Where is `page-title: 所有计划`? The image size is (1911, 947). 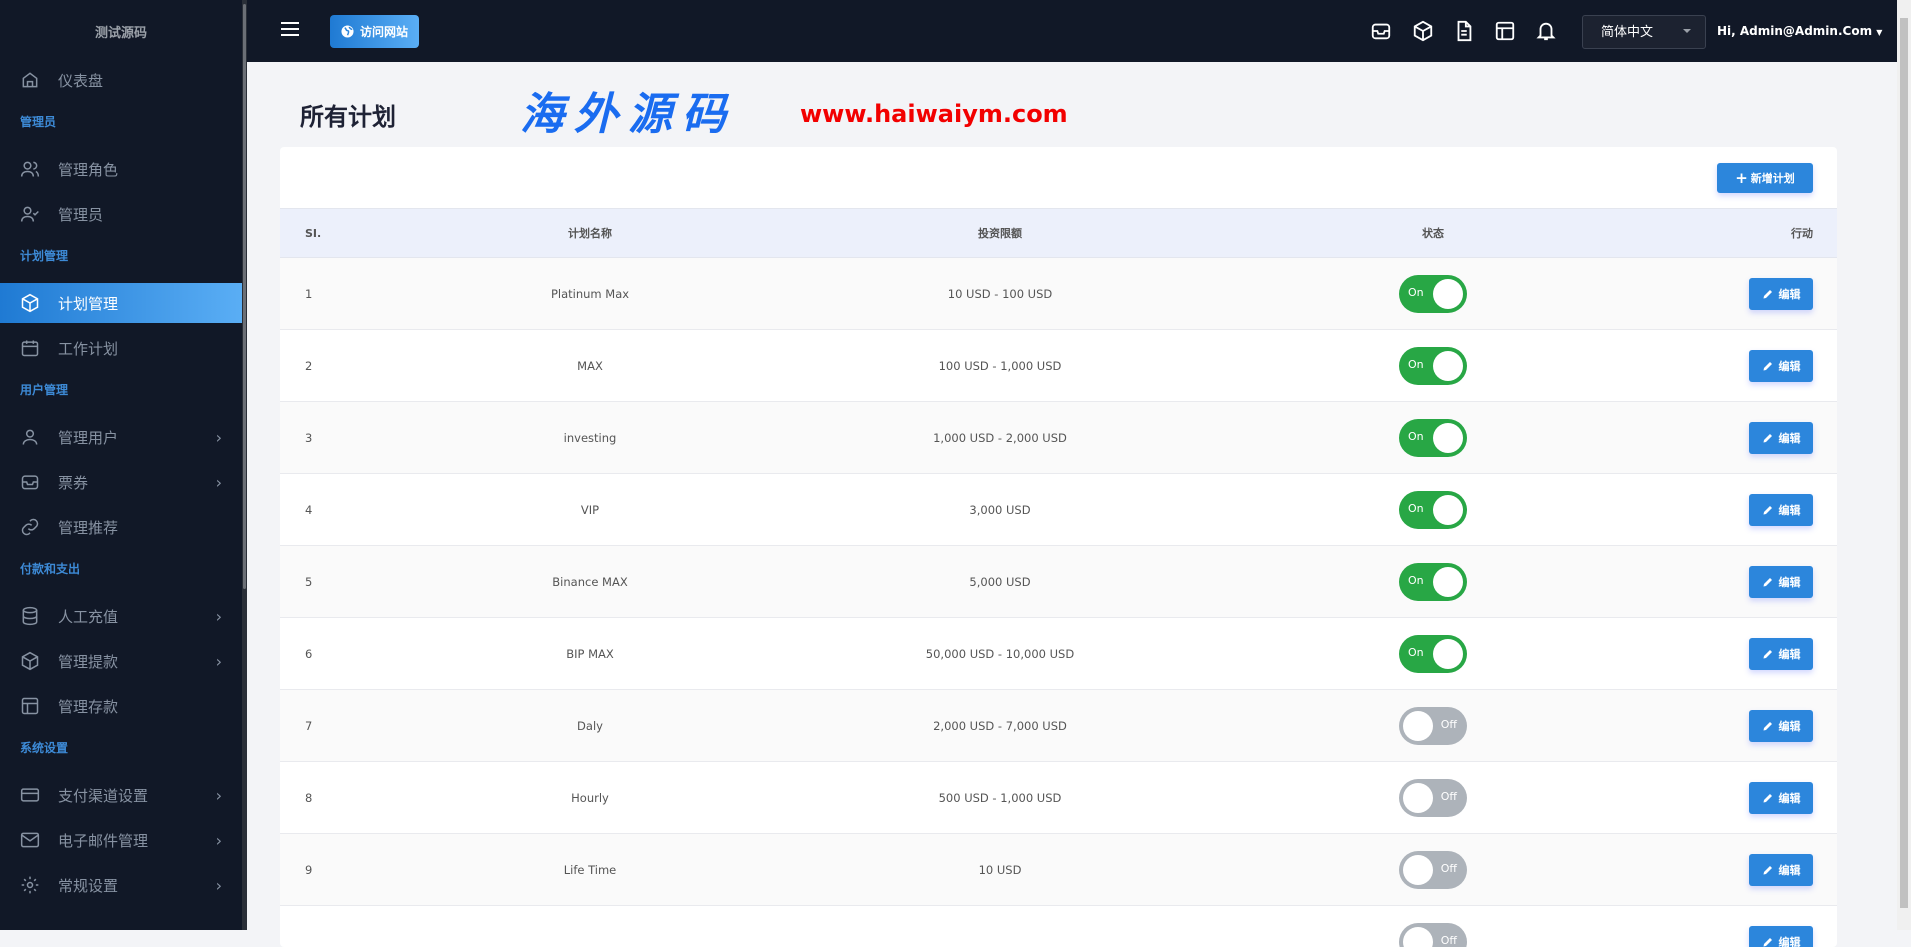
page-title: 所有计划 is located at coordinates (348, 114).